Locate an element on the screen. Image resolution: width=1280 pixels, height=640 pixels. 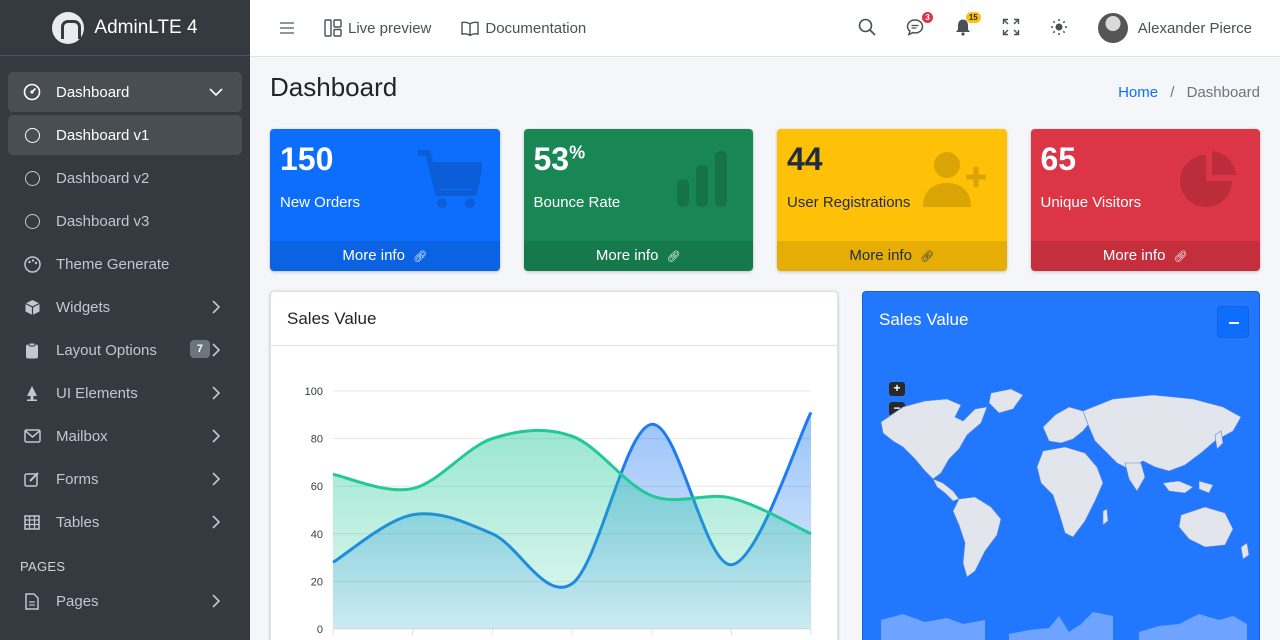
topbar-right: 3 15 Alexander Pierce is located at coordinates (1062, 28).